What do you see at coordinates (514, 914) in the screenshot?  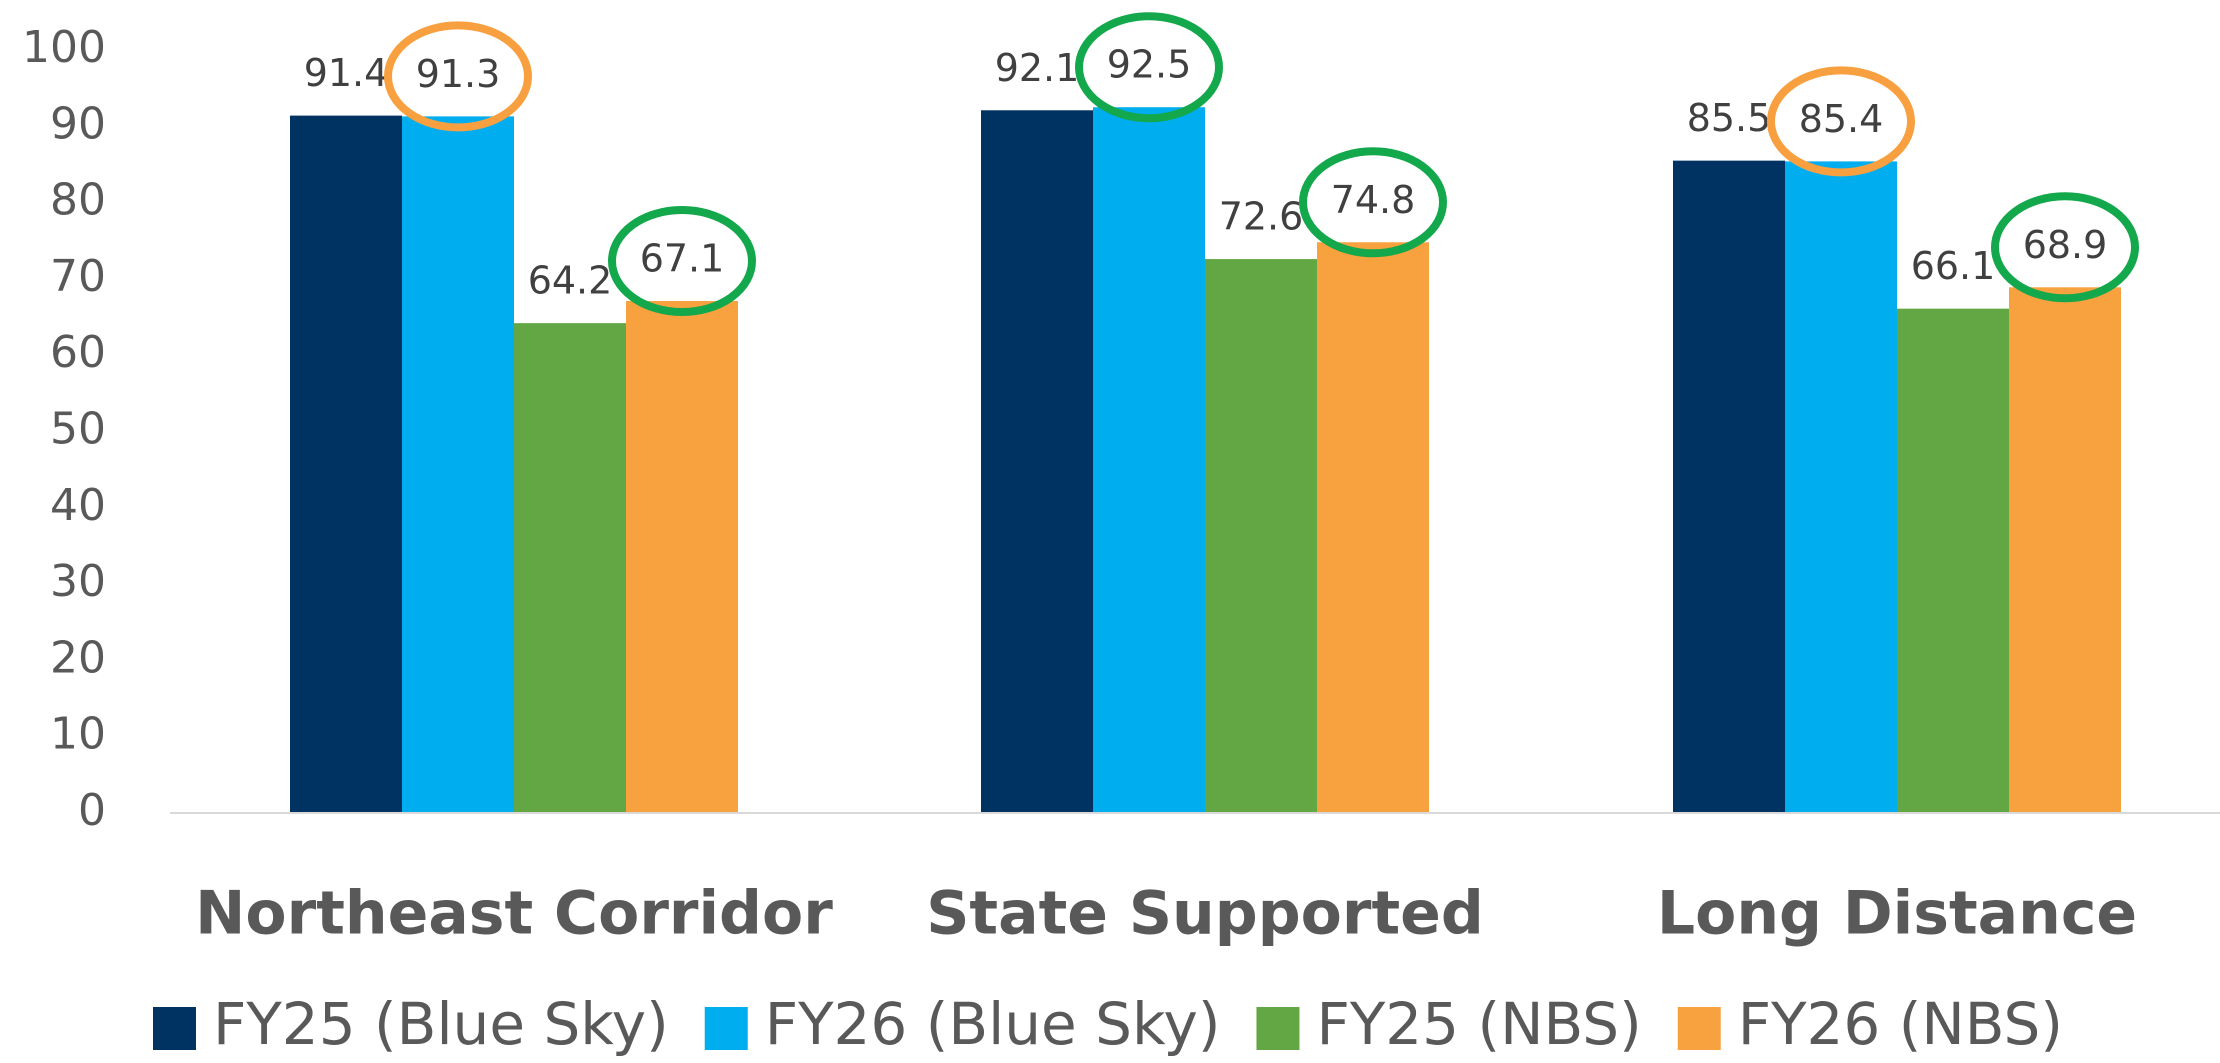 I see `x-tick-label: Northeast Corridor` at bounding box center [514, 914].